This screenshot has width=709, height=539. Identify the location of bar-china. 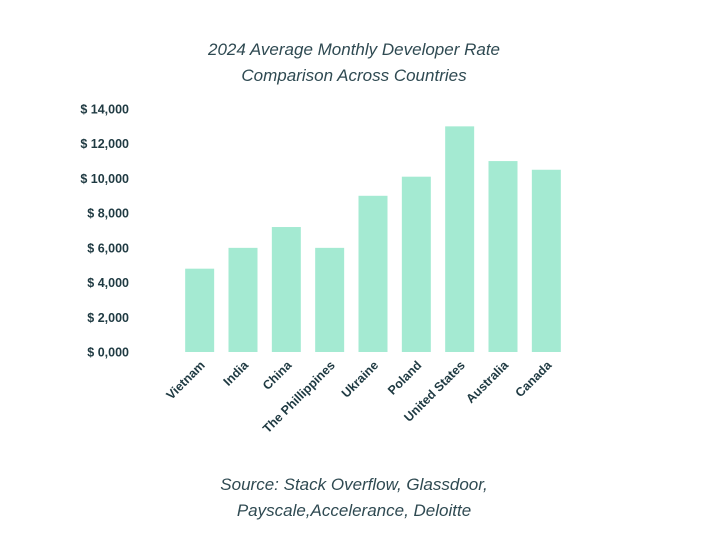
(286, 289).